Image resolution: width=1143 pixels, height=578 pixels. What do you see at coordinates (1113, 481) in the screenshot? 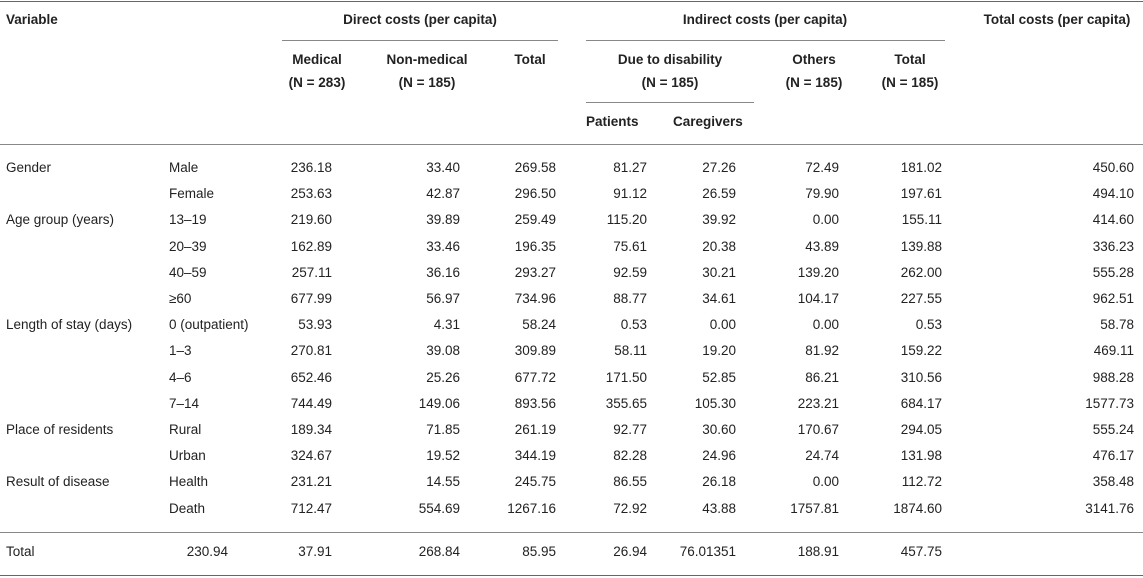
I see `table-cell: 358.48` at bounding box center [1113, 481].